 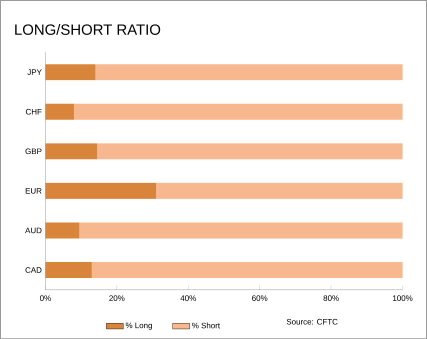 What do you see at coordinates (87, 29) in the screenshot?
I see `chart-title: LONG/SHORT RATIO` at bounding box center [87, 29].